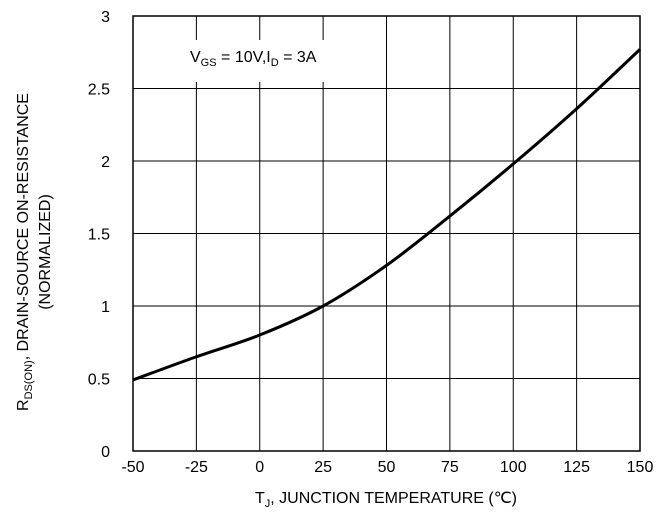  What do you see at coordinates (268, 504) in the screenshot?
I see `x-axis-title-subscript: J` at bounding box center [268, 504].